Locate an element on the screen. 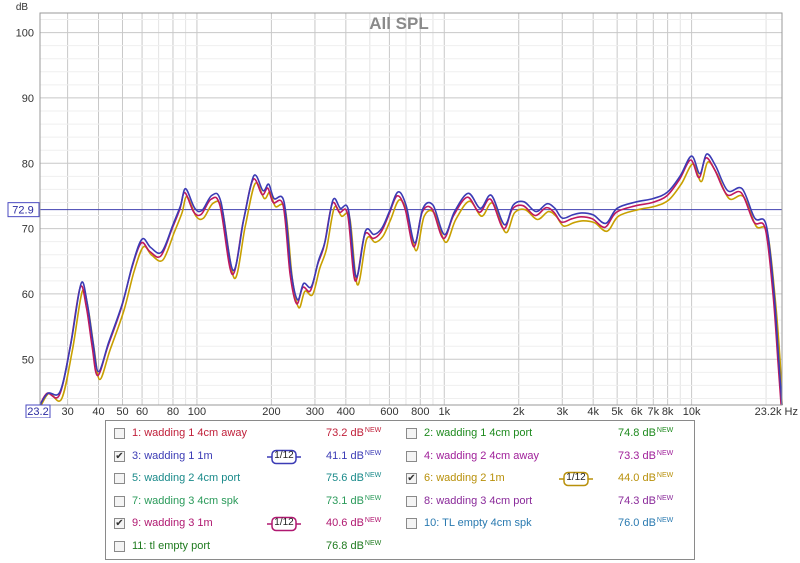 The height and width of the screenshot is (563, 800). x-tick-label: 50 is located at coordinates (122, 412).